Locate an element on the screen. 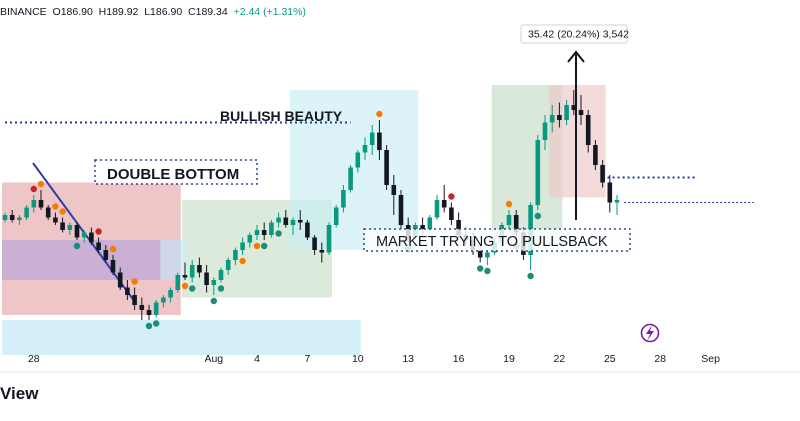 The width and height of the screenshot is (800, 421). x-axis: 28 Aug 4 7 10 13 16 19 22 25 28 Sep is located at coordinates (374, 359).